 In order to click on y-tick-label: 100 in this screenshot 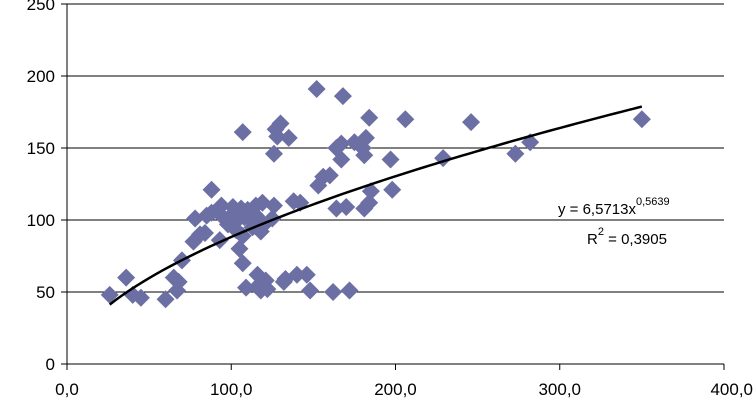, I will do `click(41, 220)`.